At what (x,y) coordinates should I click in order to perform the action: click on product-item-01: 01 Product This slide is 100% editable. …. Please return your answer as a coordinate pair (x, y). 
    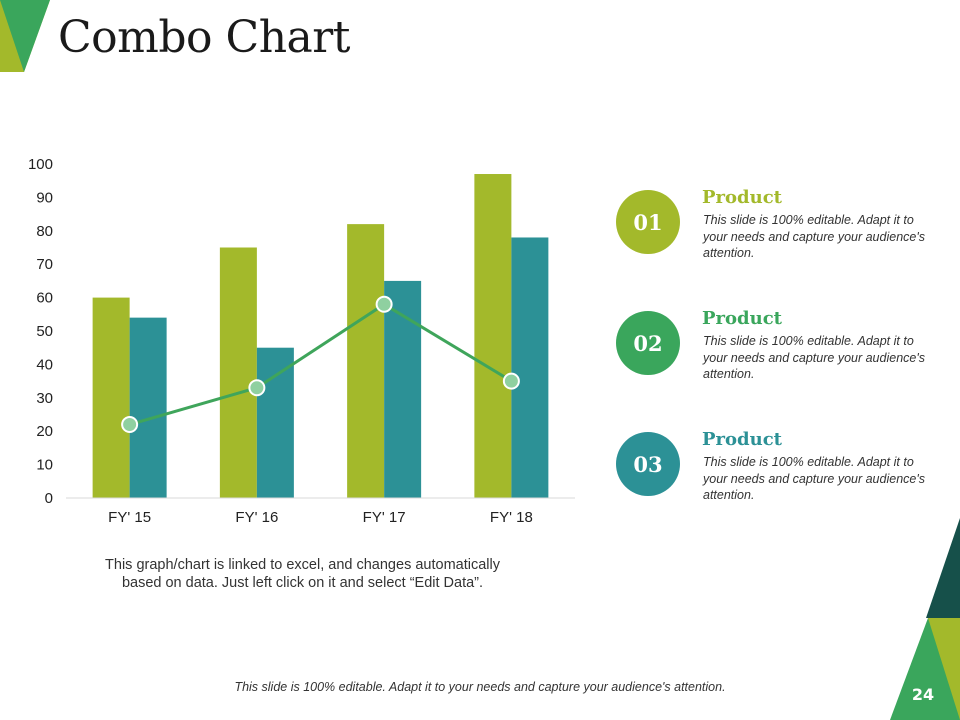
    Looking at the image, I should click on (781, 223).